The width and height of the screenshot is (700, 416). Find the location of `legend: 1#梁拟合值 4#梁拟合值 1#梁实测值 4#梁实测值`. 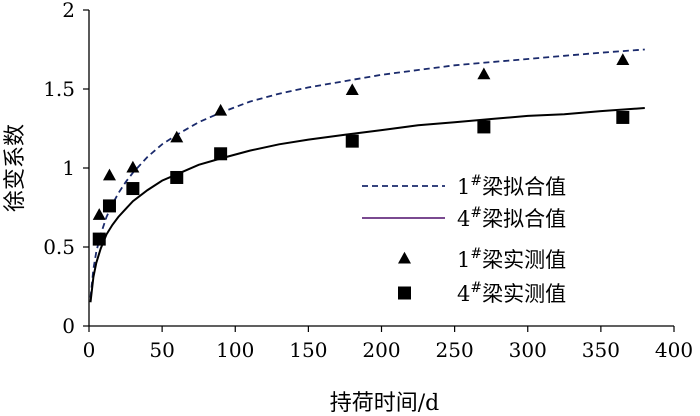

legend: 1#梁拟合值 4#梁拟合值 1#梁实测值 4#梁实测值 is located at coordinates (464, 239).